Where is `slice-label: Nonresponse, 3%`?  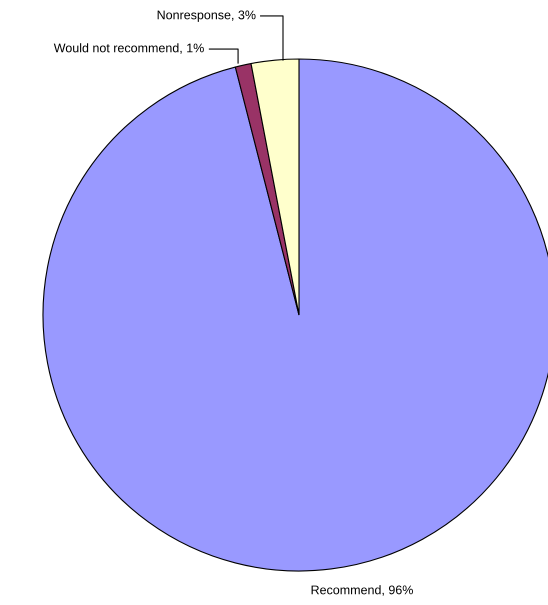 slice-label: Nonresponse, 3% is located at coordinates (207, 16).